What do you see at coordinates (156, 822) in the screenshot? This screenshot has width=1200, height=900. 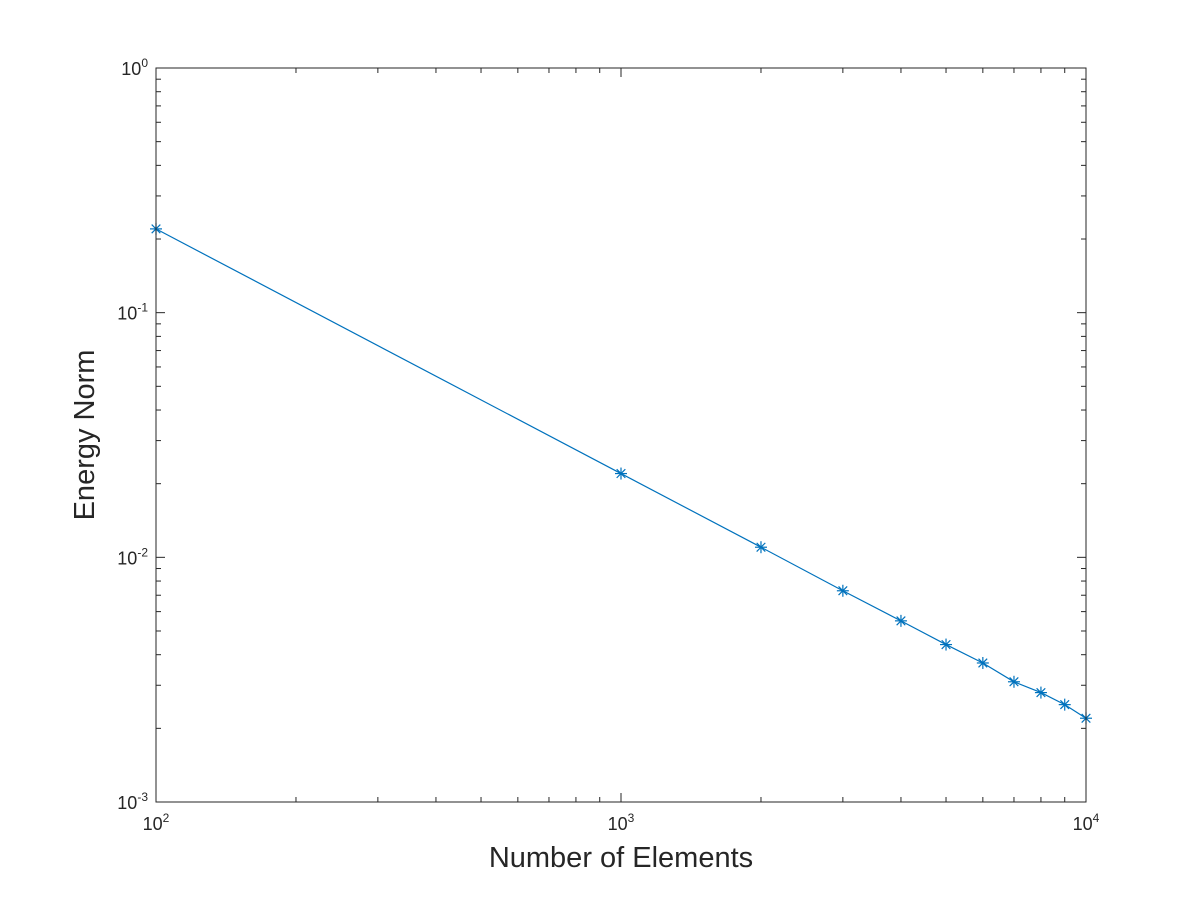 I see `x-tick-label: 10²` at bounding box center [156, 822].